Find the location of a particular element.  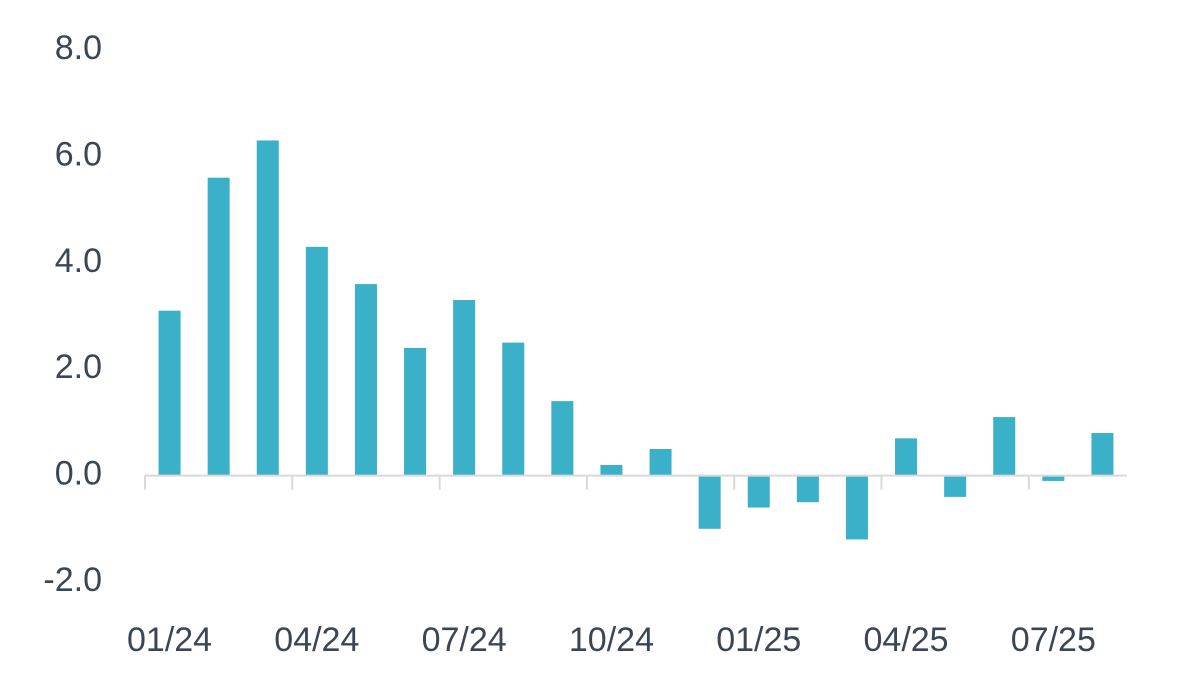

x-tick-label: 01/24 is located at coordinates (169, 640).